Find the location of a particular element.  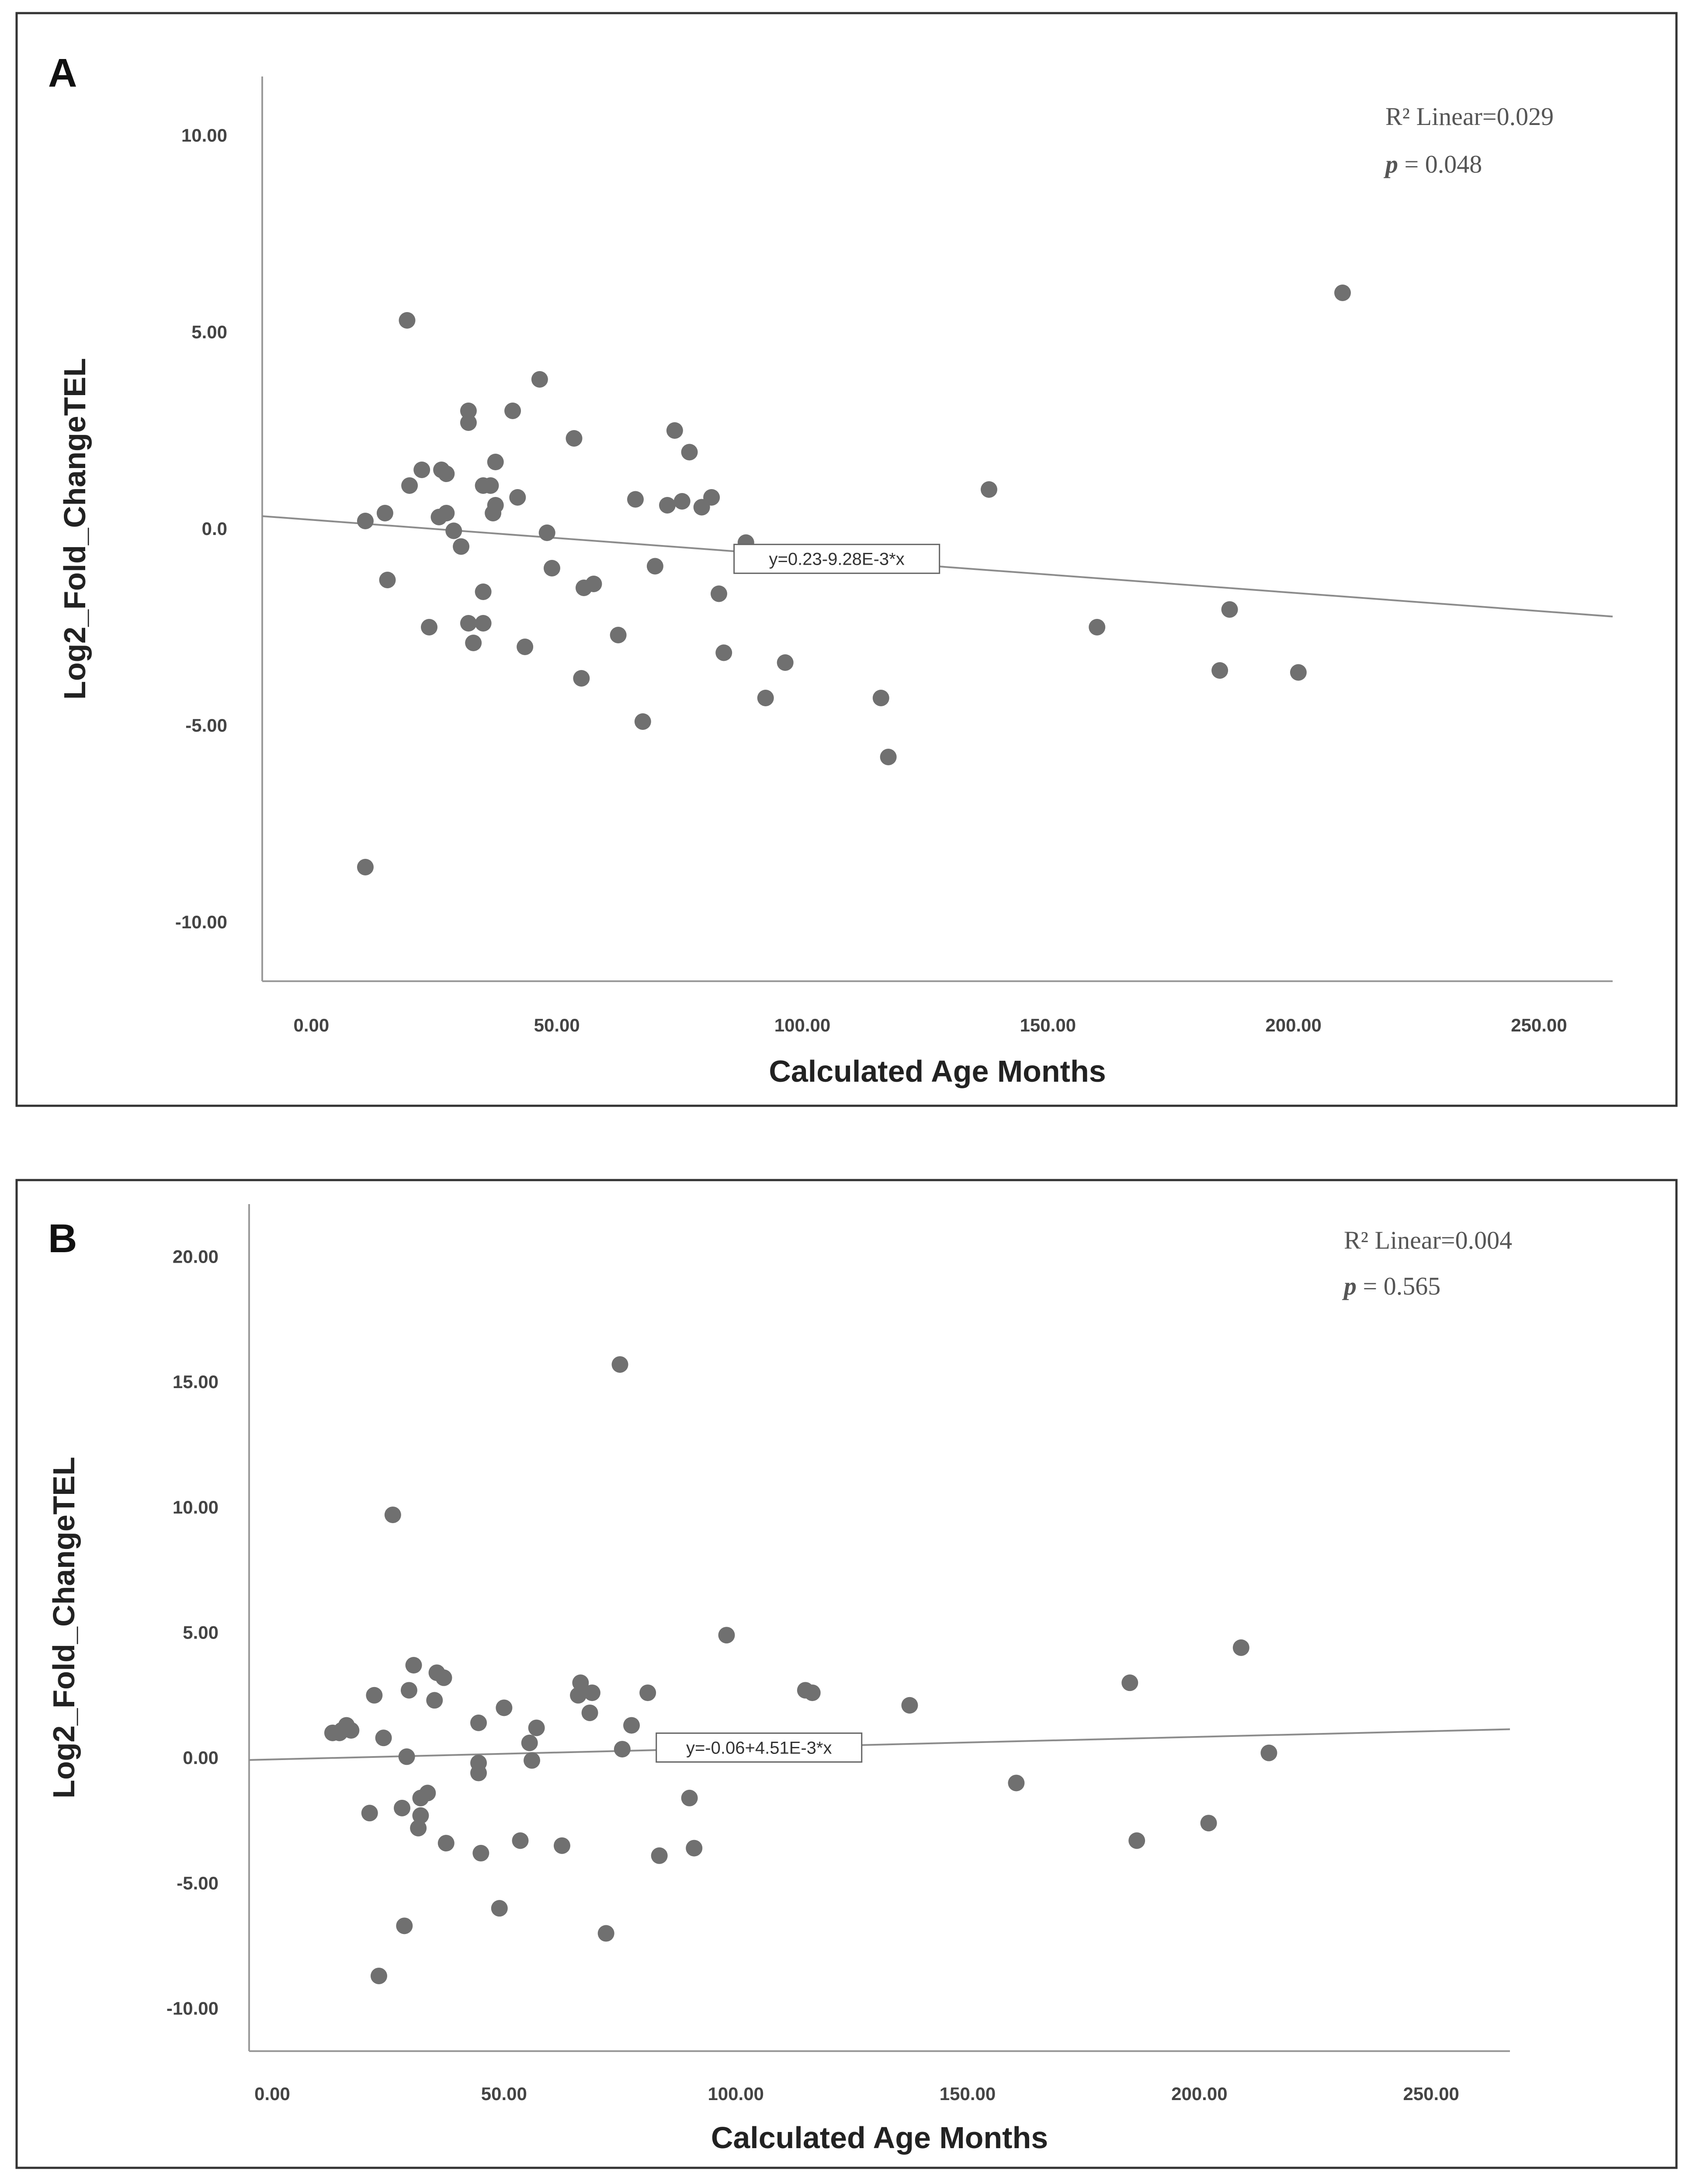

panel-b-y-tick-label: 15.00 is located at coordinates (196, 1382).